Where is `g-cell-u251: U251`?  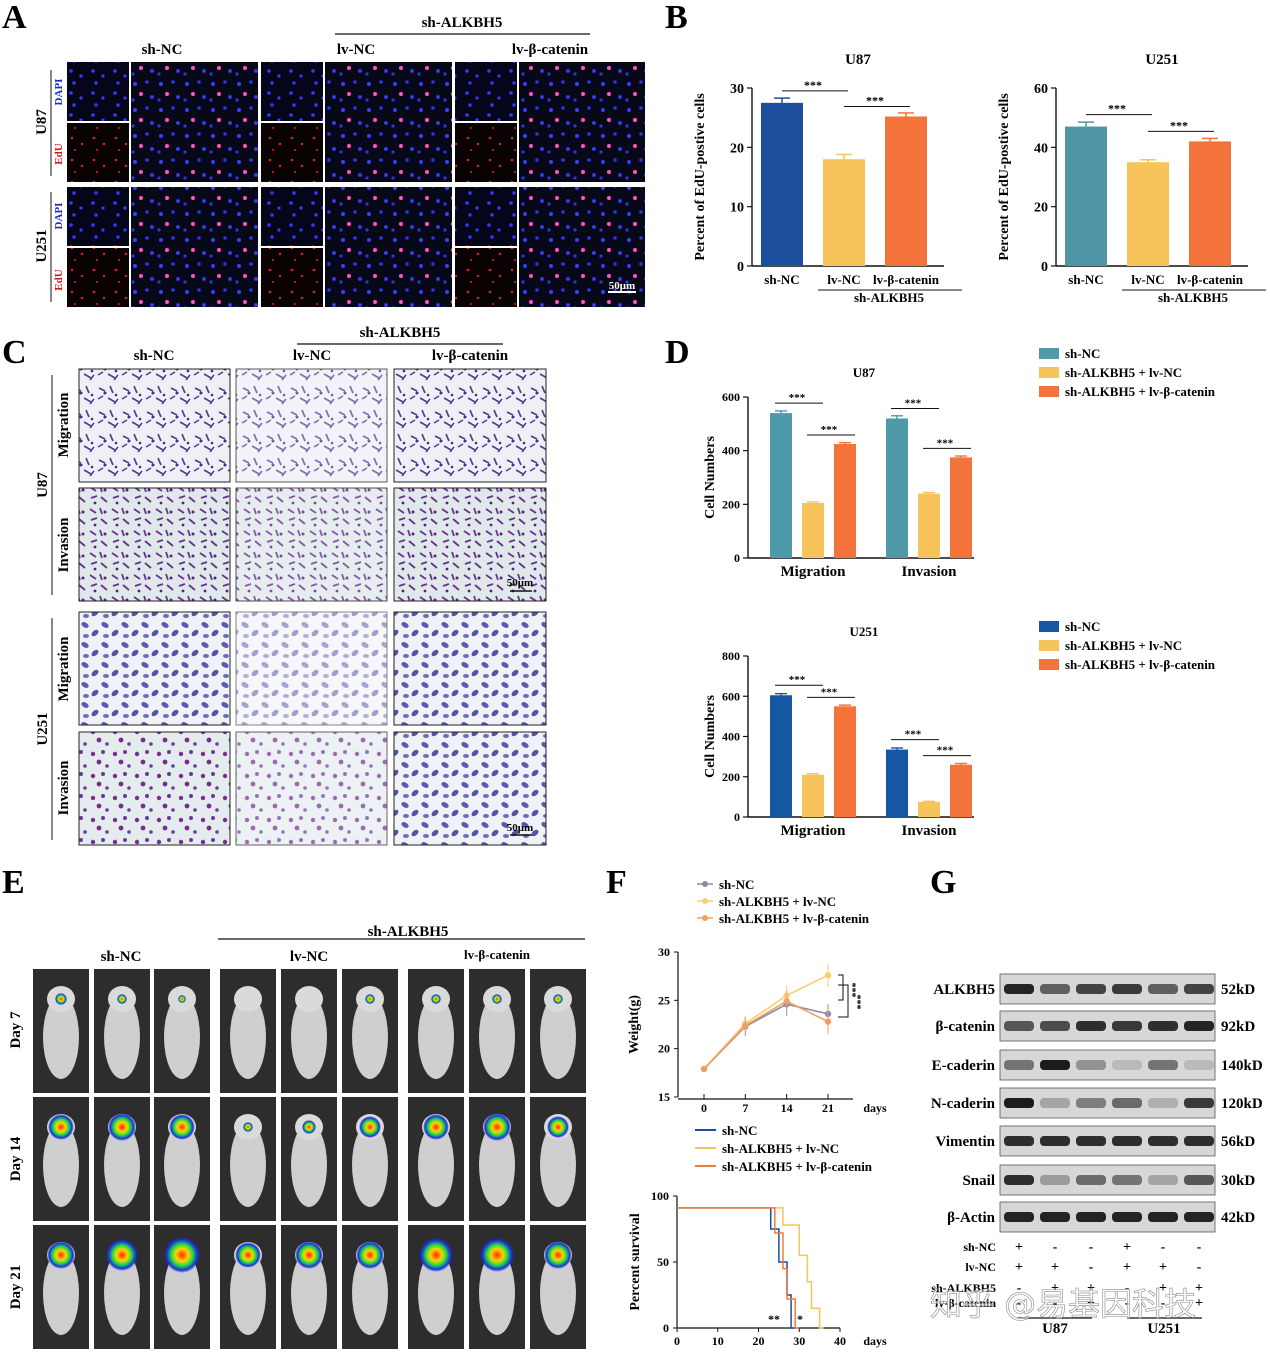
g-cell-u251: U251 is located at coordinates (1163, 1329).